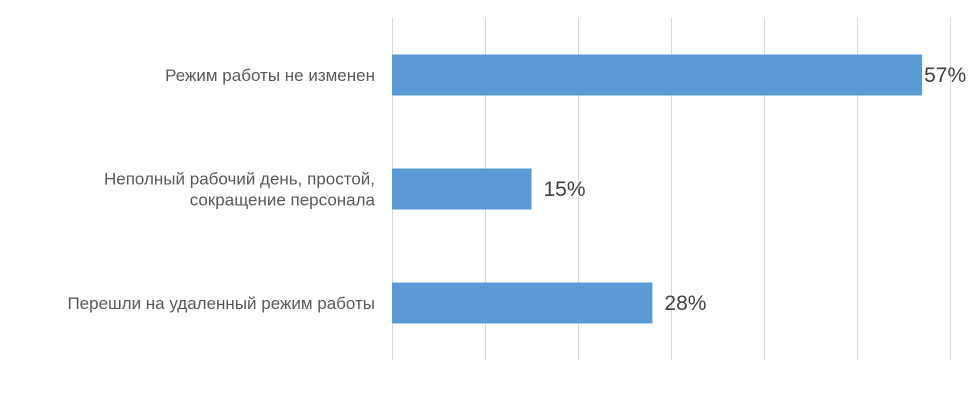  I want to click on data-label: 57%, so click(945, 75).